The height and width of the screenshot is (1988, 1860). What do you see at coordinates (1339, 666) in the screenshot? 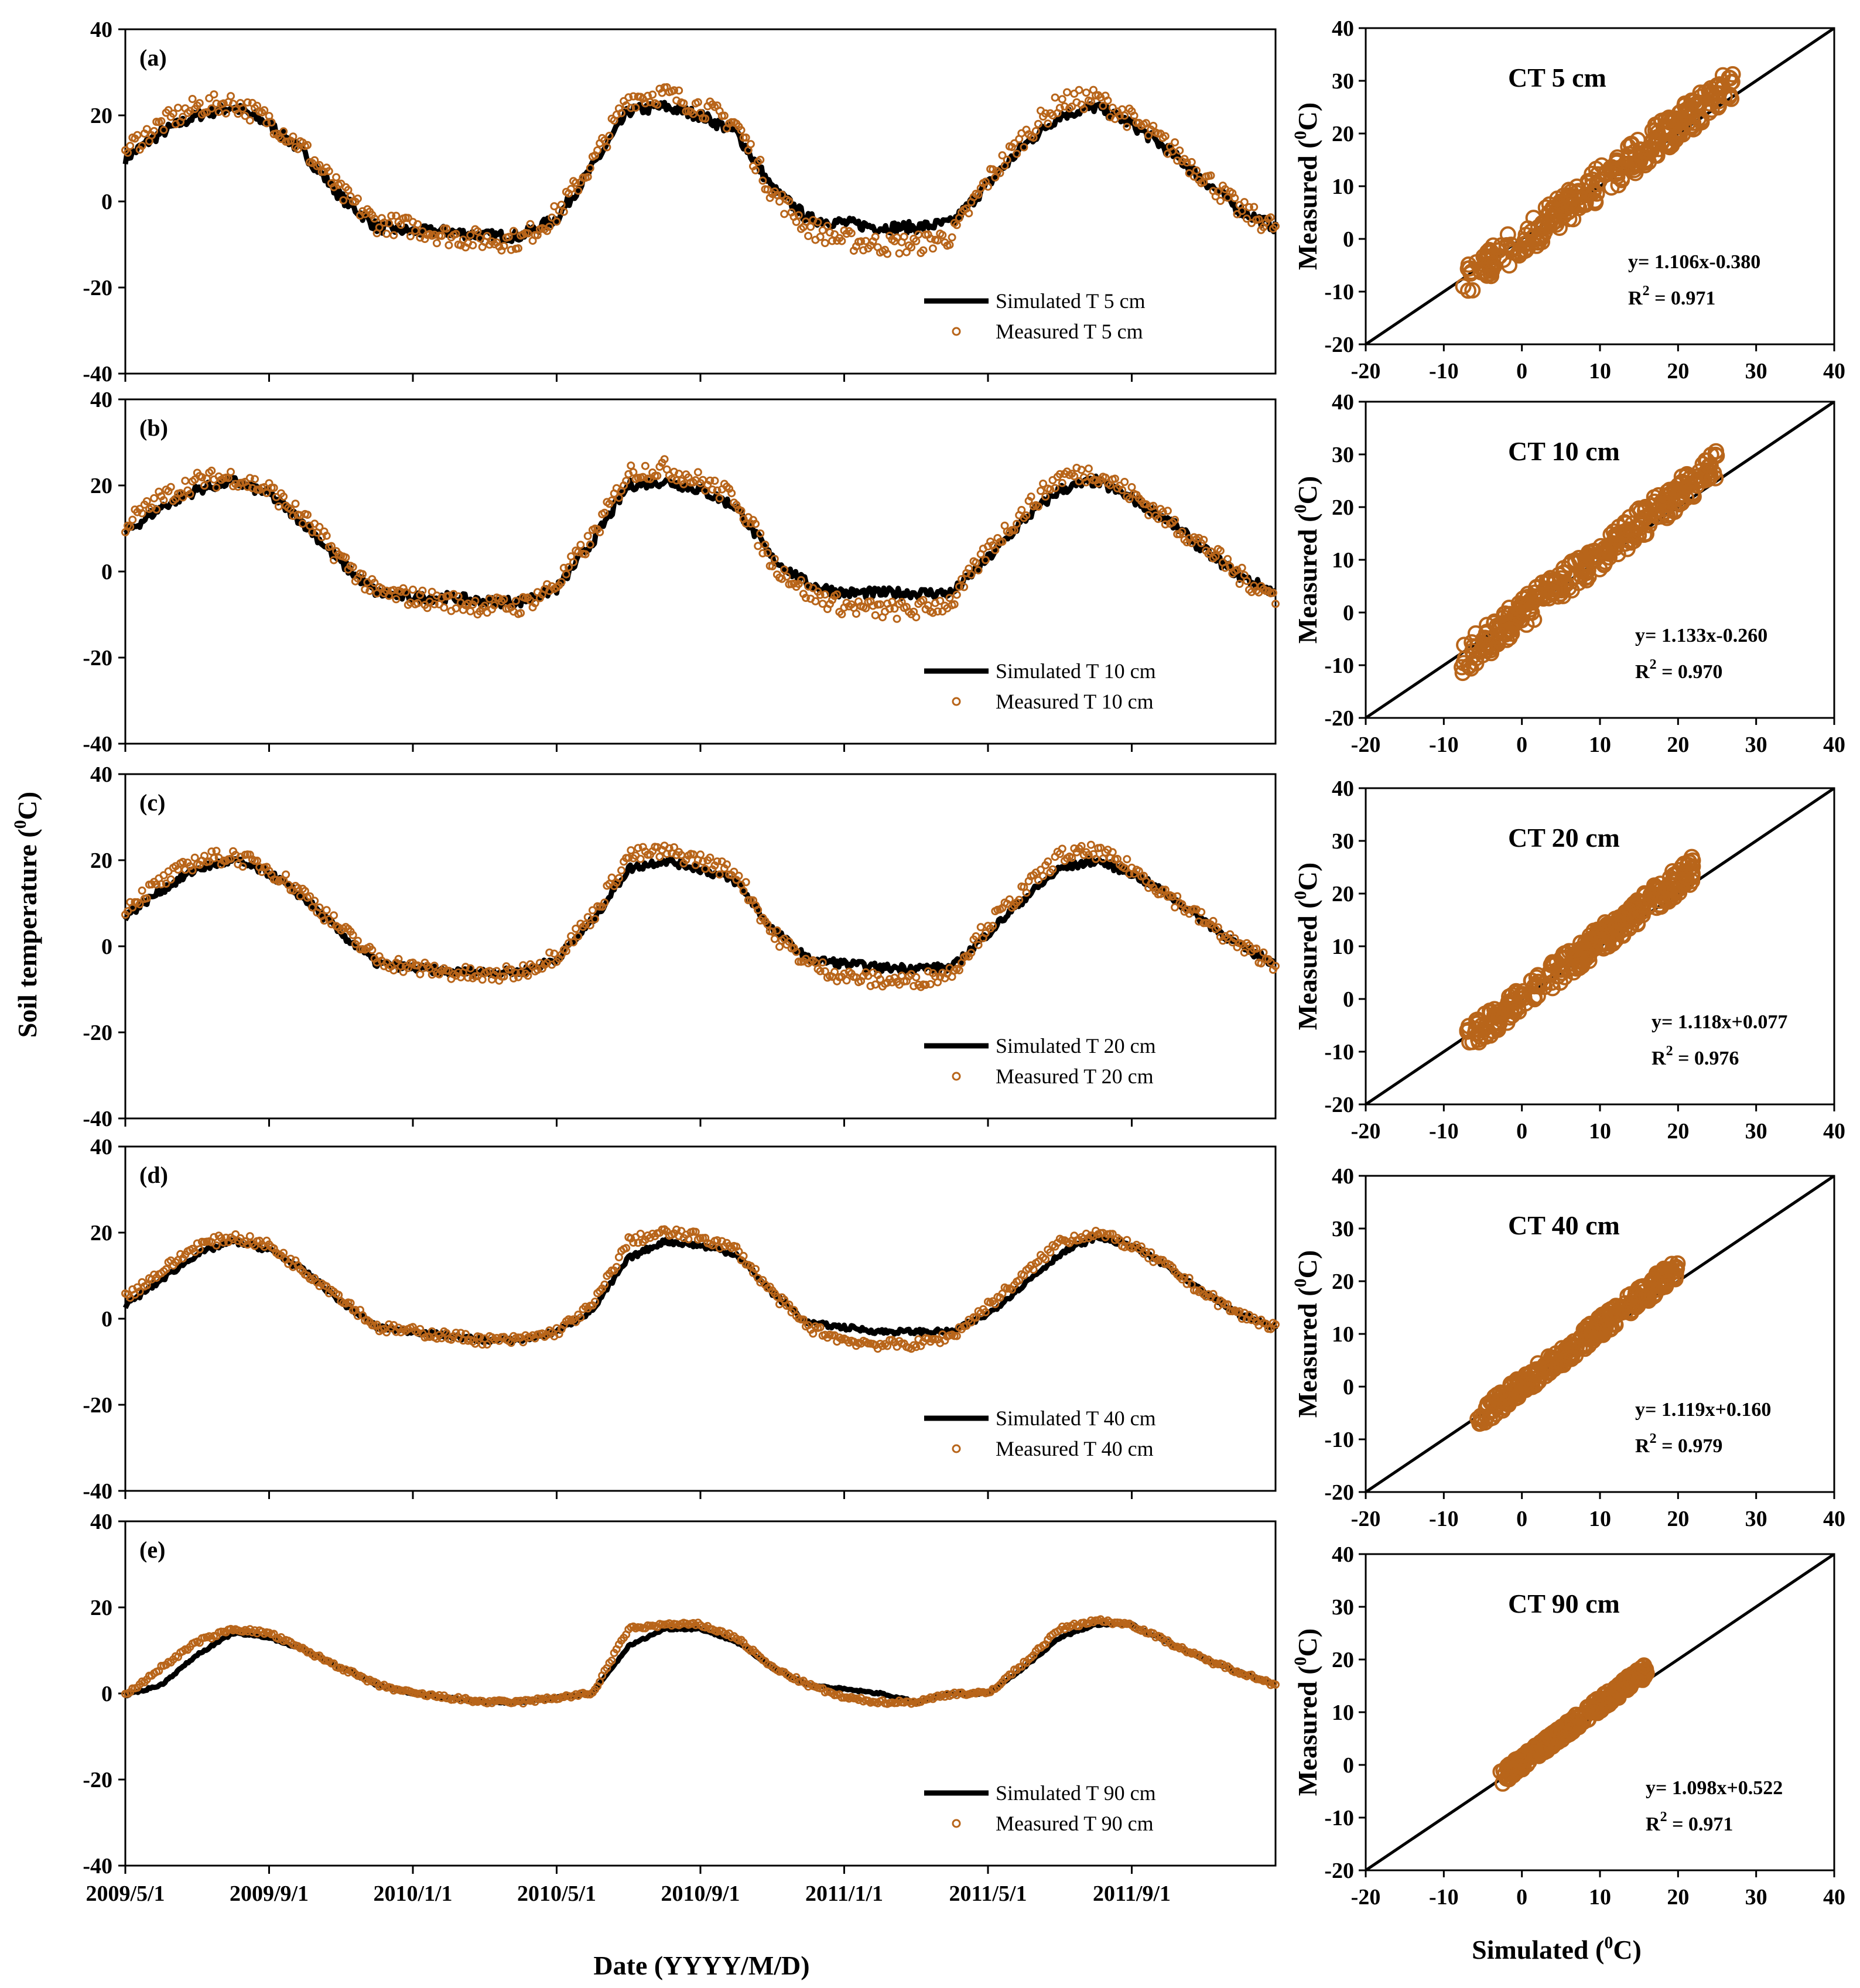
I see `sc-ytick-label-1-5: -10` at bounding box center [1339, 666].